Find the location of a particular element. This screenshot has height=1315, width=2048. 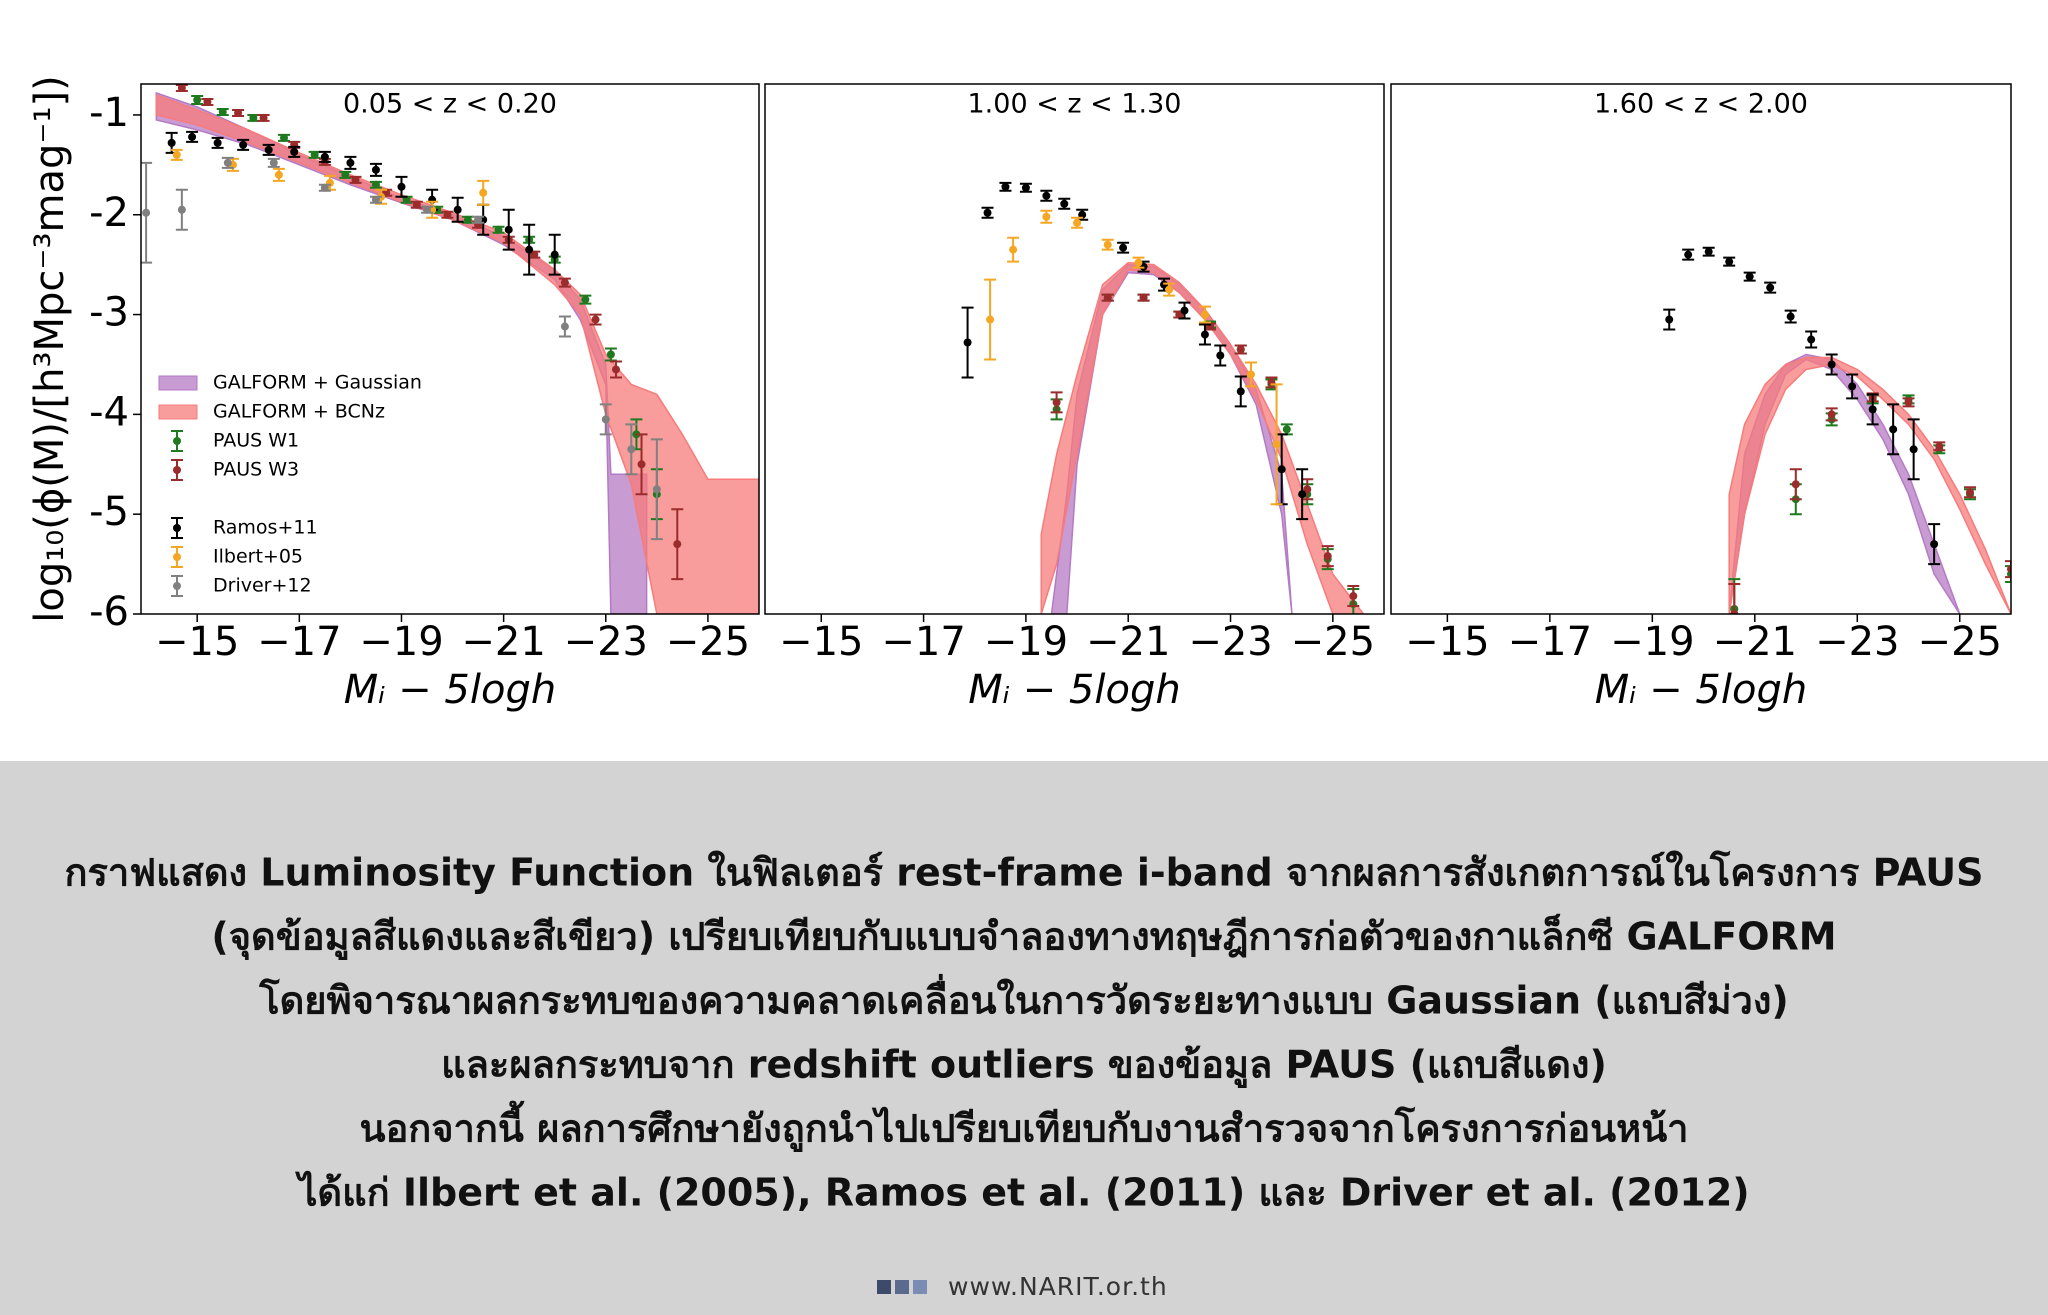

y-tick-label: -1 is located at coordinates (109, 113).